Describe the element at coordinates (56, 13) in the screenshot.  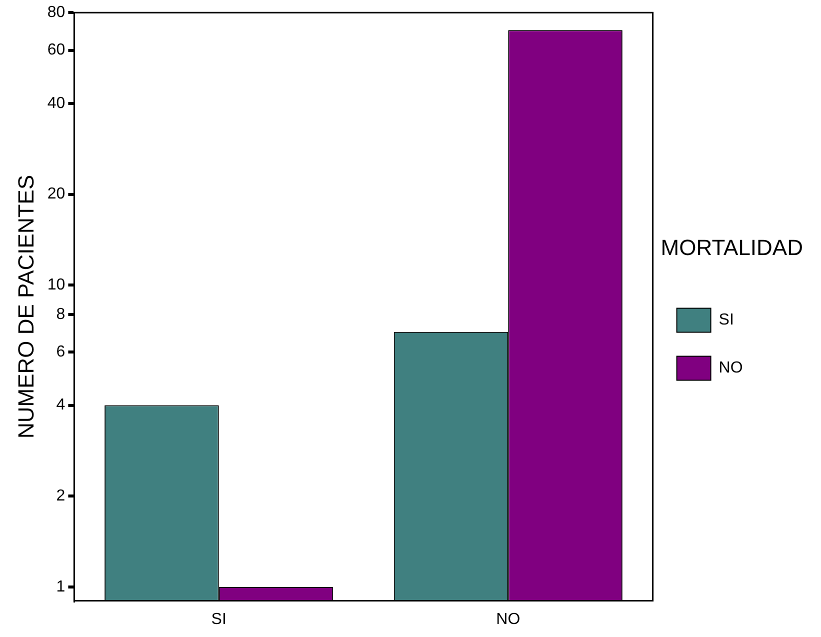
I see `y-tick-label: 80` at that location.